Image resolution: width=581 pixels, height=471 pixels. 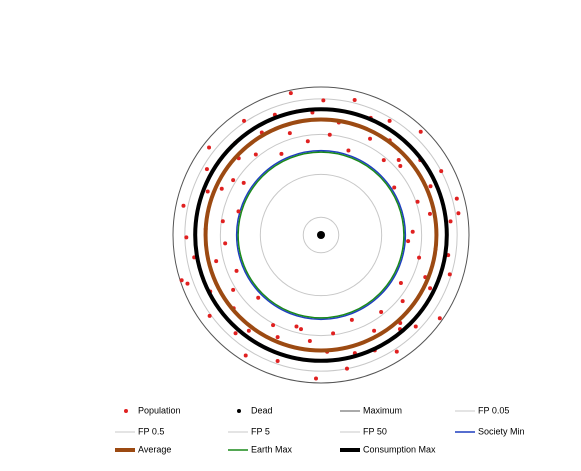 I want to click on legend-label: Earth Max, so click(x=272, y=449).